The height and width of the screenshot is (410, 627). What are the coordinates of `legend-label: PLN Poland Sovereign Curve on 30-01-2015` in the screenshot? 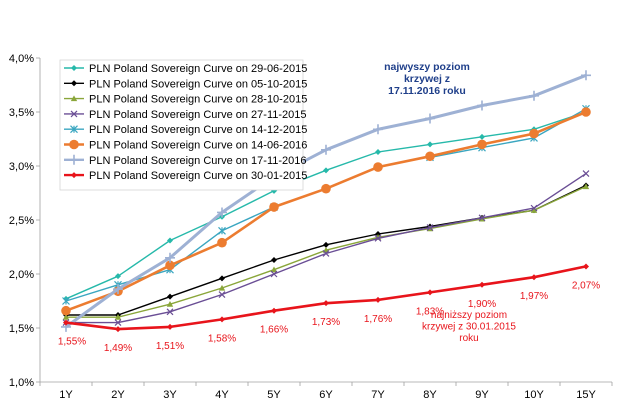 It's located at (198, 176).